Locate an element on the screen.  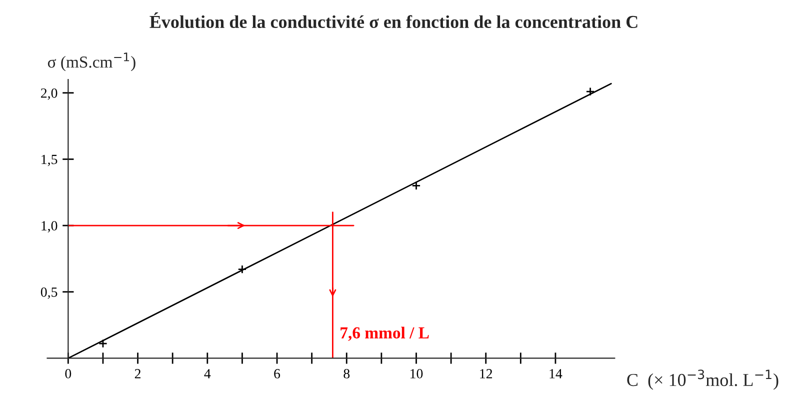
x-tick-label: 10 is located at coordinates (416, 373).